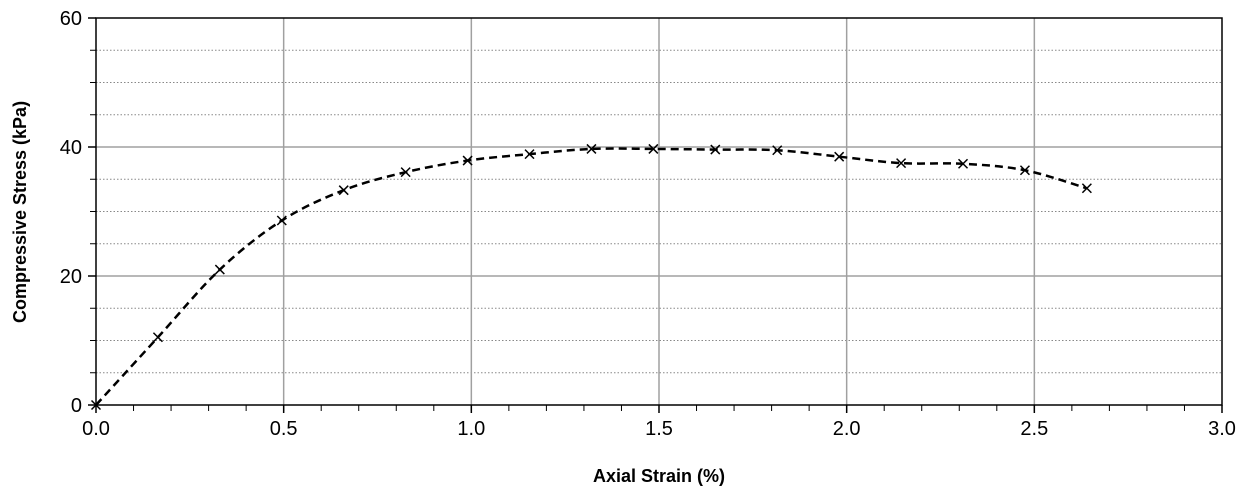 The image size is (1249, 489). Describe the element at coordinates (659, 476) in the screenshot. I see `x-axis-title: Axial Strain (%)` at that location.